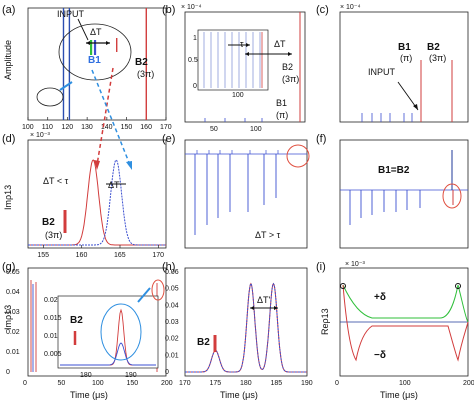 This screenshot has width=474, height=405. I want to click on b1-label-b: B1, so click(281, 103).